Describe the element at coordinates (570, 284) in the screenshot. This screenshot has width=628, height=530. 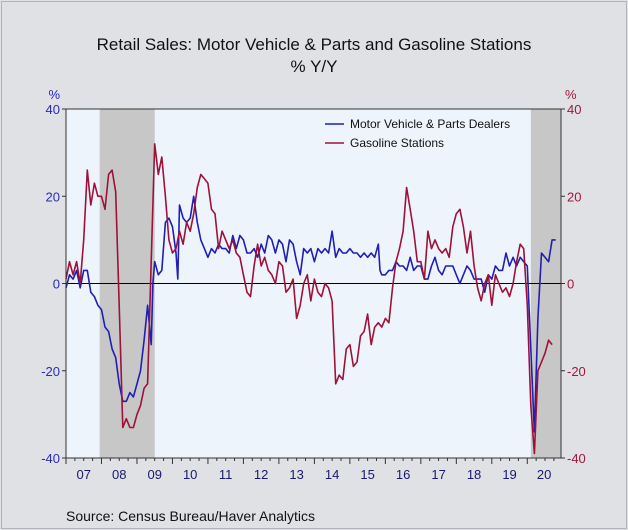
I see `y-tick-label-right-2: 0` at that location.